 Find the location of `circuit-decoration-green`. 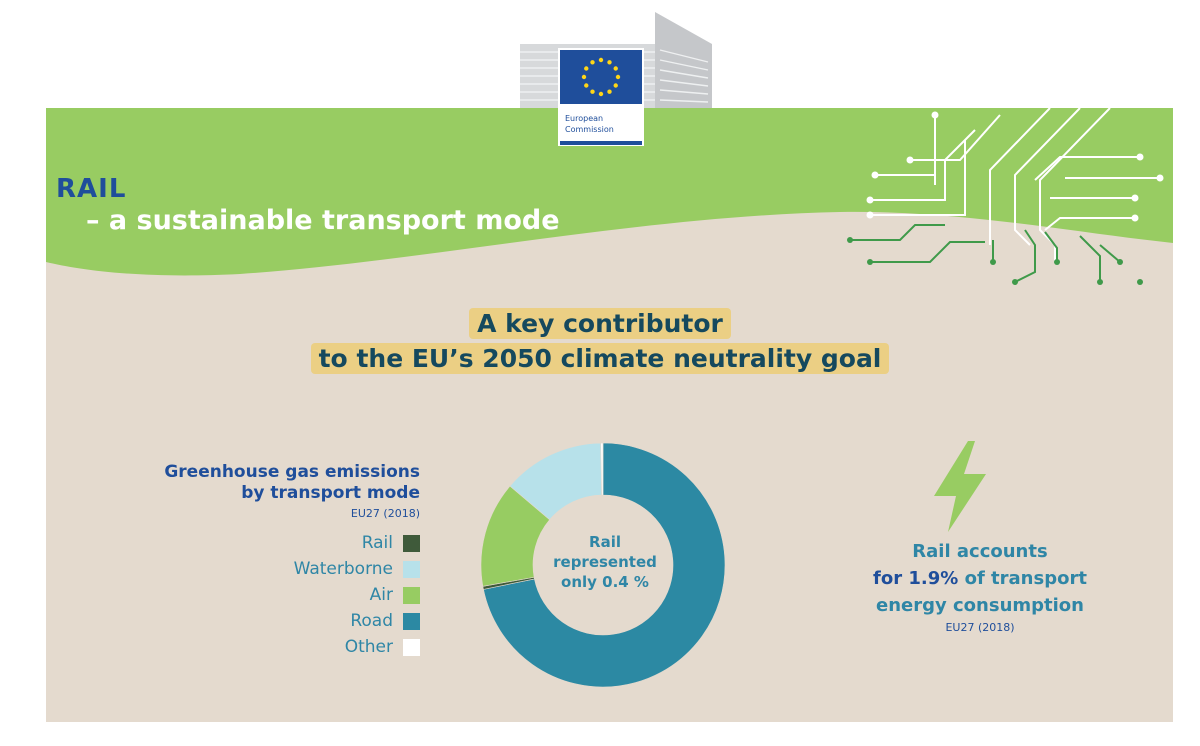

circuit-decoration-green is located at coordinates (985, 253).